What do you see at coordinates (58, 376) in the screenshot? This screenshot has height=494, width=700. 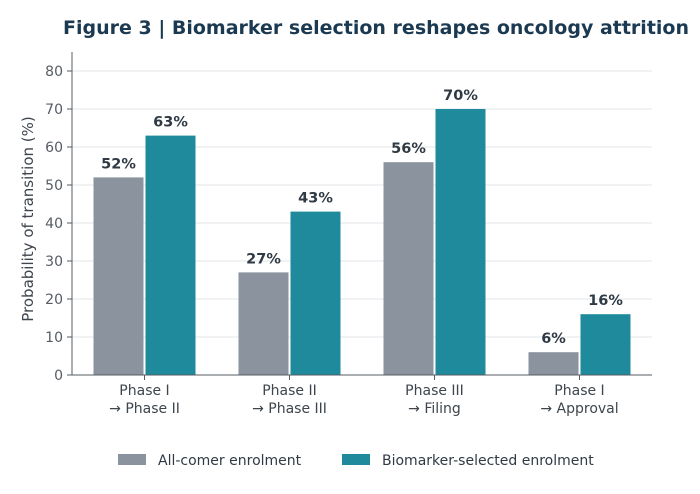 I see `y-tick-label-0: 0` at bounding box center [58, 376].